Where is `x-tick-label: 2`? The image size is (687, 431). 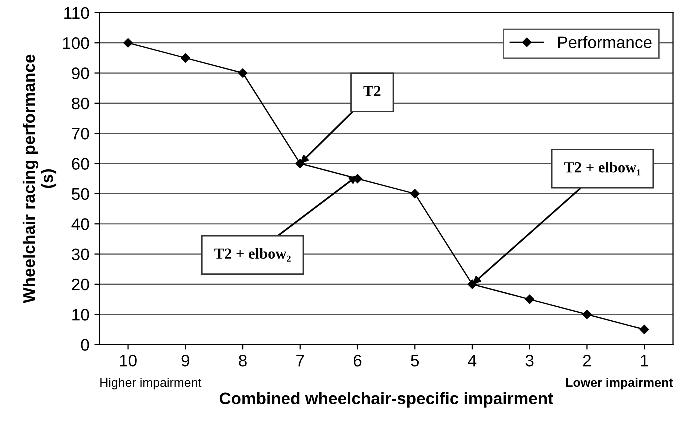
x-tick-label: 2 is located at coordinates (587, 360).